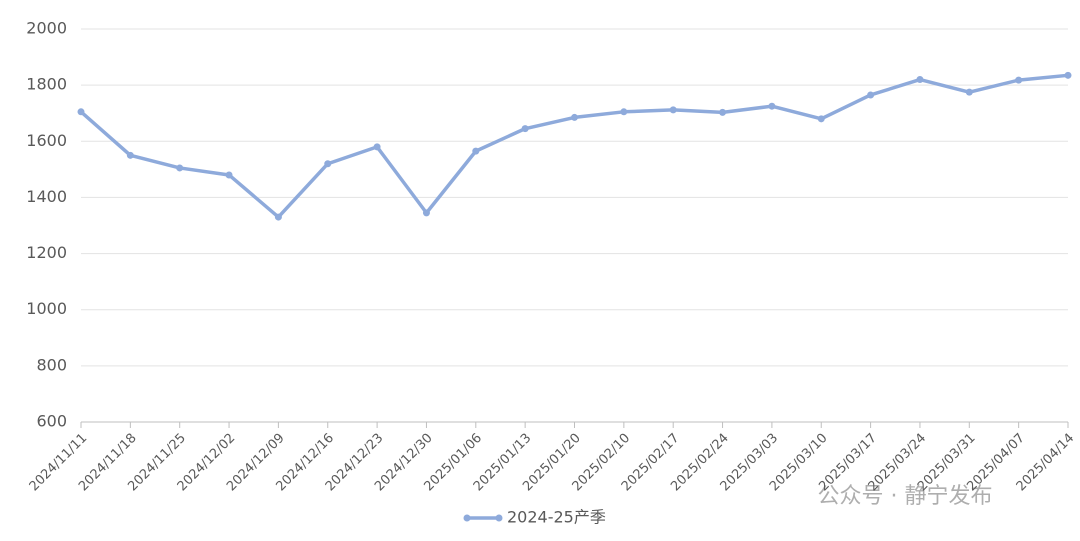  What do you see at coordinates (46, 252) in the screenshot?
I see `y-tick-label: 1200` at bounding box center [46, 252].